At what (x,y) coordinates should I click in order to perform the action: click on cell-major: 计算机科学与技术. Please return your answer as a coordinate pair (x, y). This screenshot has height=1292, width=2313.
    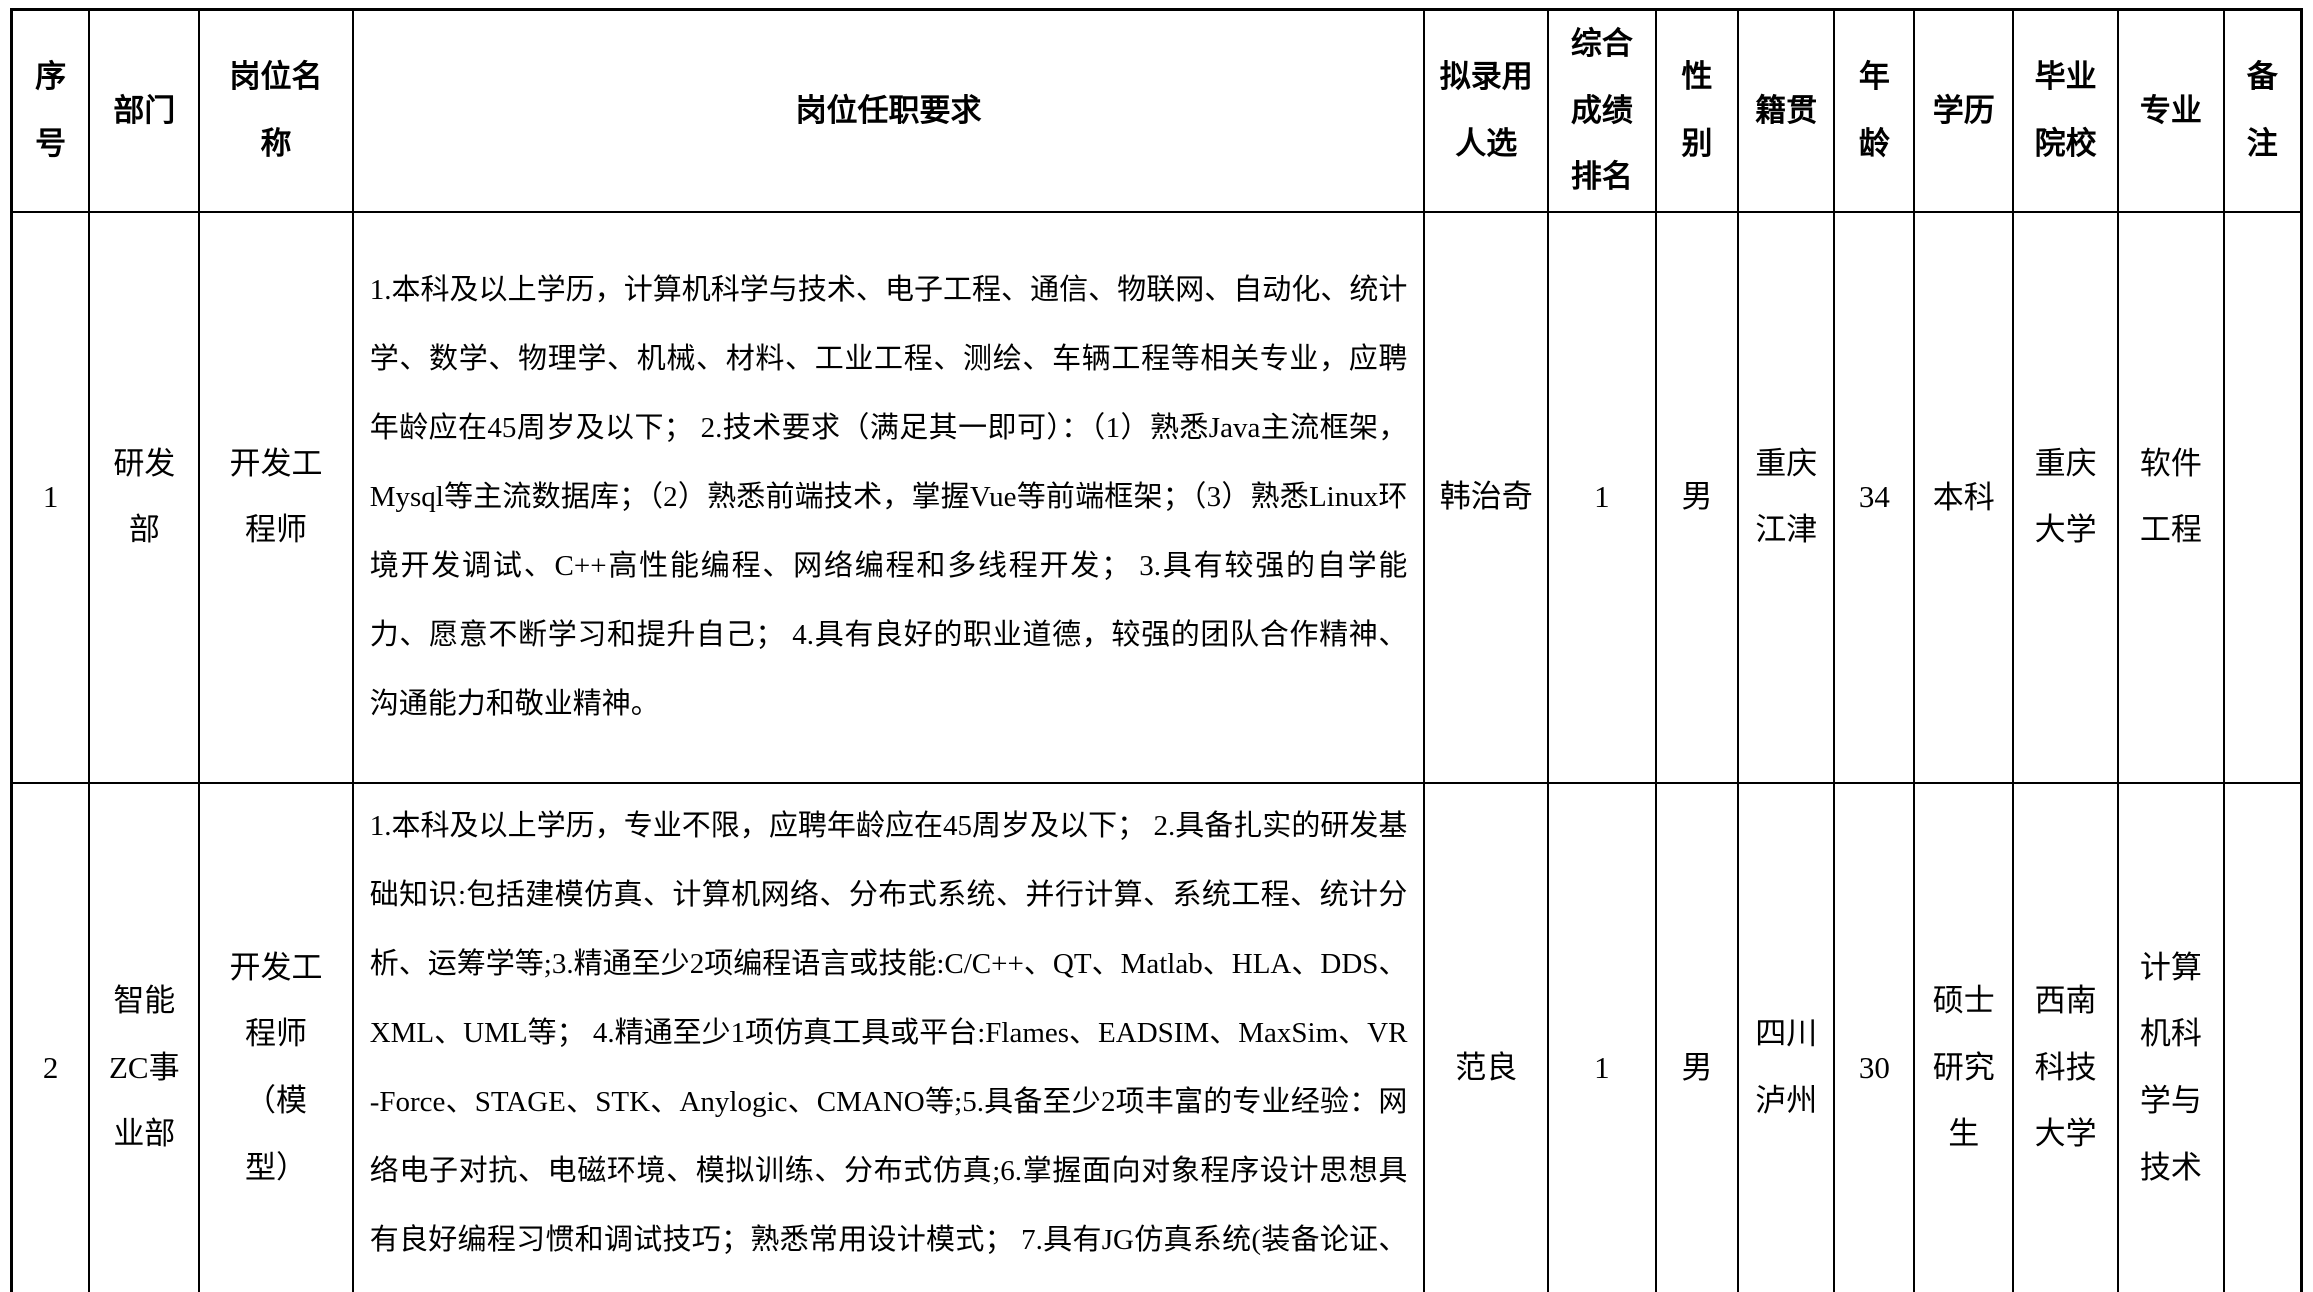
    Looking at the image, I should click on (2171, 1036).